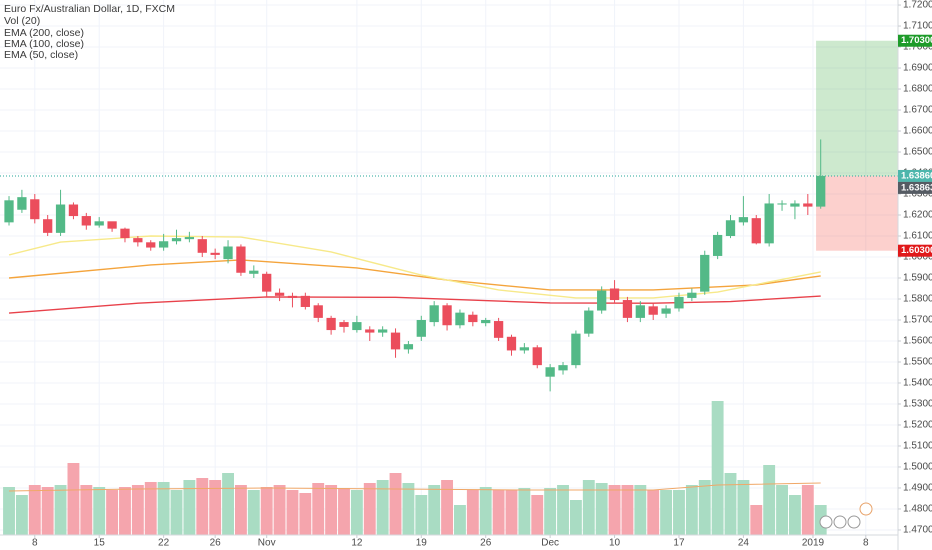 The width and height of the screenshot is (932, 550). What do you see at coordinates (916, 187) in the screenshot?
I see `price-tag-label: 1.63863` at bounding box center [916, 187].